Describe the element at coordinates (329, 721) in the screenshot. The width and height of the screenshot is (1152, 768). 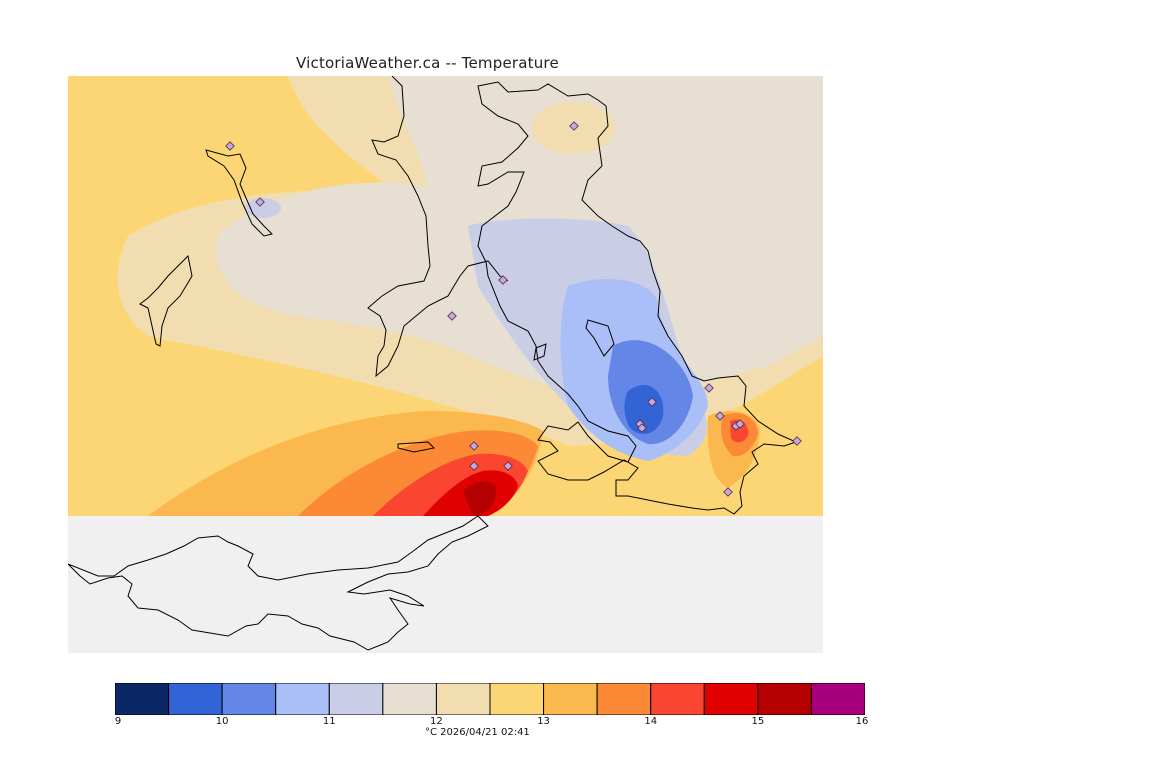
I see `legend-tick-label: 11` at that location.